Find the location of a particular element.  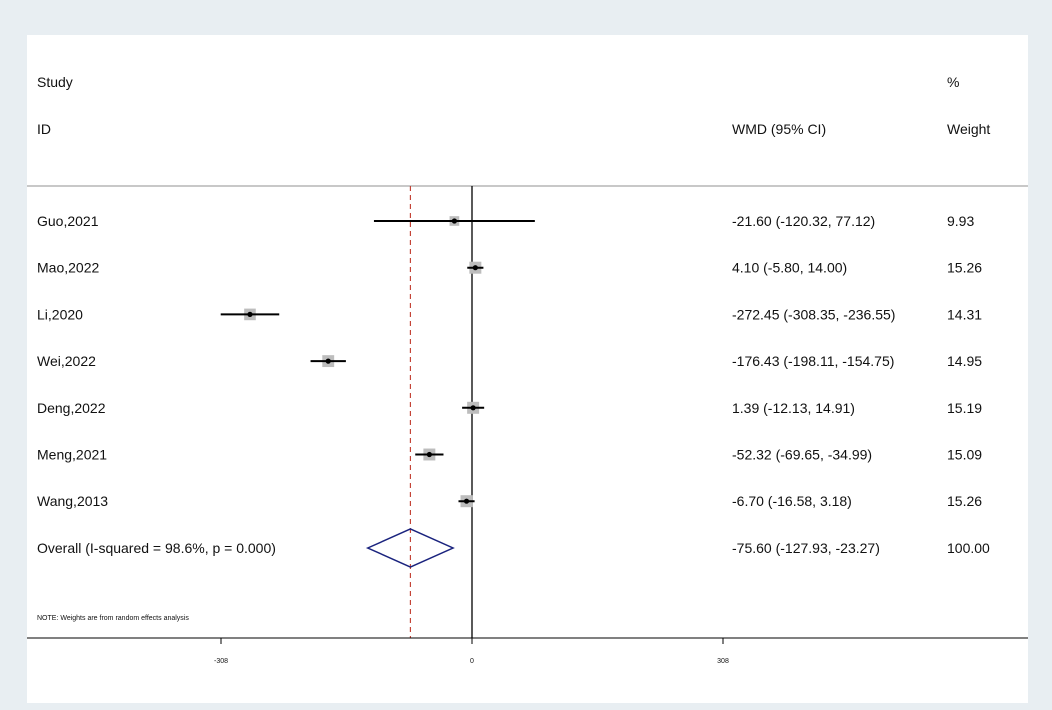

study-label: Wei,2022 is located at coordinates (66, 361).